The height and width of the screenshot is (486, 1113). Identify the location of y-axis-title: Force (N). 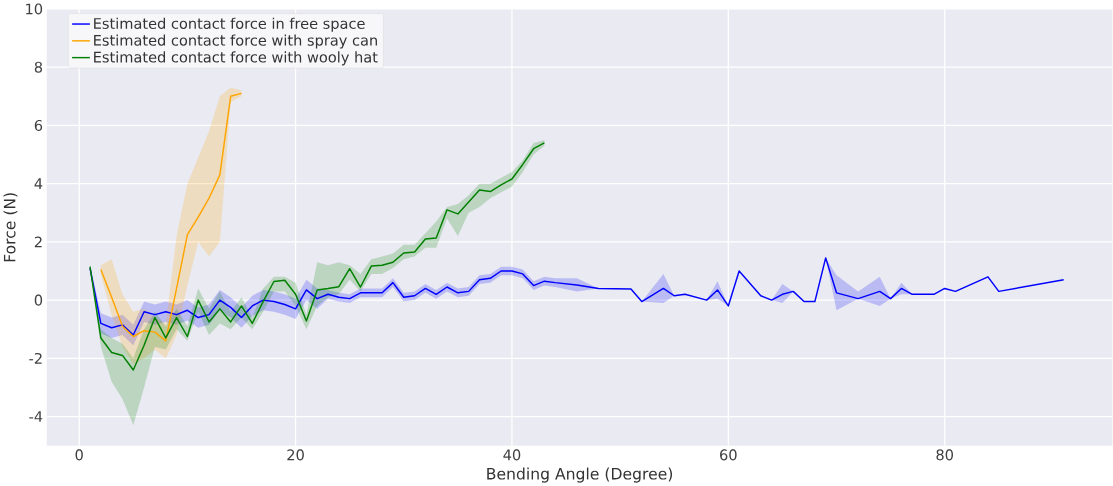
(10, 227).